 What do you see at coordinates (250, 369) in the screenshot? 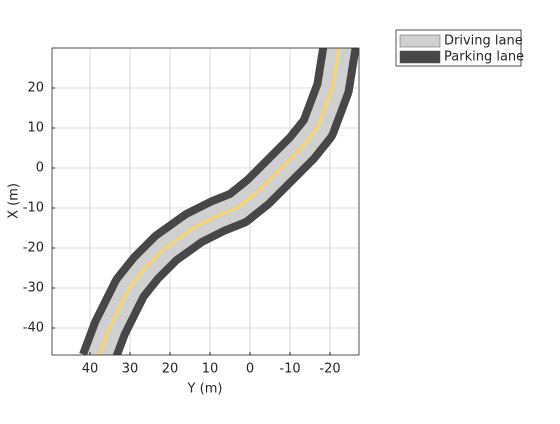
I see `x-tick-label: 0` at bounding box center [250, 369].